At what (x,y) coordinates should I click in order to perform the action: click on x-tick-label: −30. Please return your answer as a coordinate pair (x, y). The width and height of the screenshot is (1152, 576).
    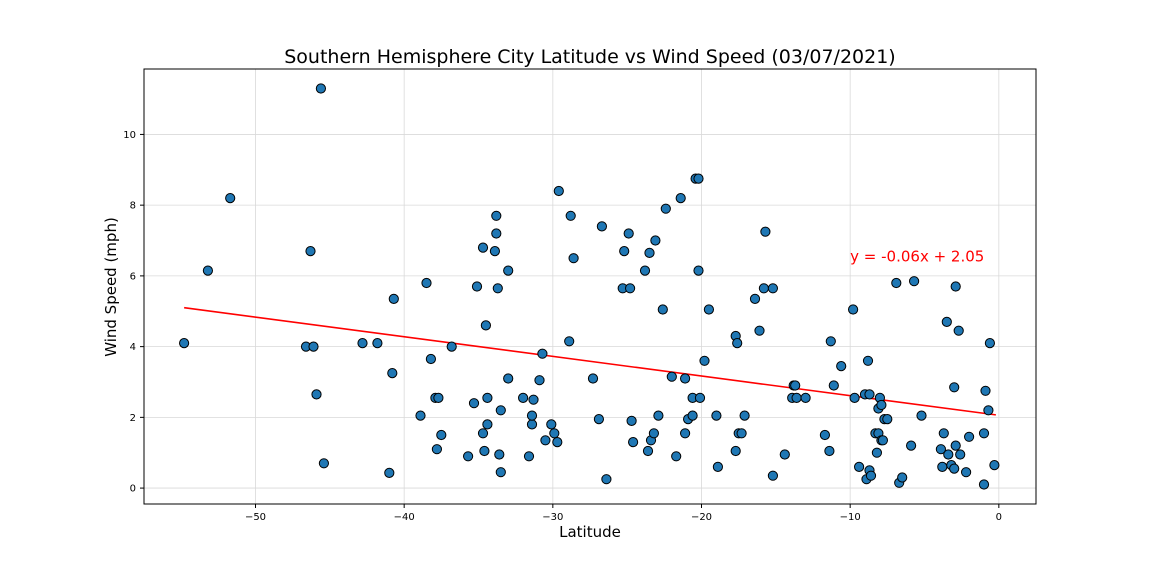
    Looking at the image, I should click on (552, 517).